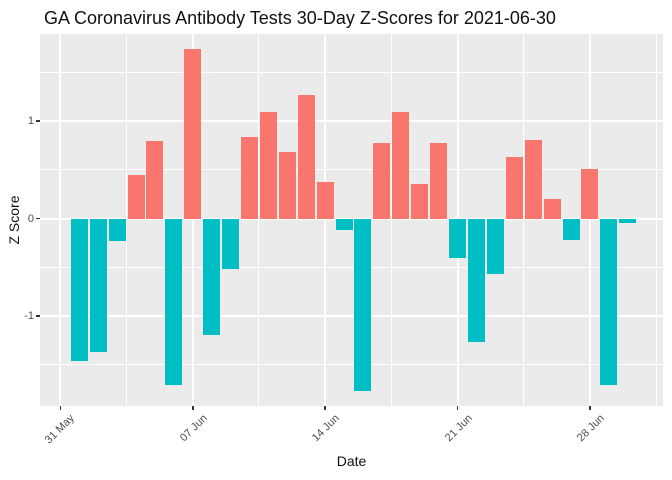  I want to click on y-axis-tick-label: 1, so click(30, 121).